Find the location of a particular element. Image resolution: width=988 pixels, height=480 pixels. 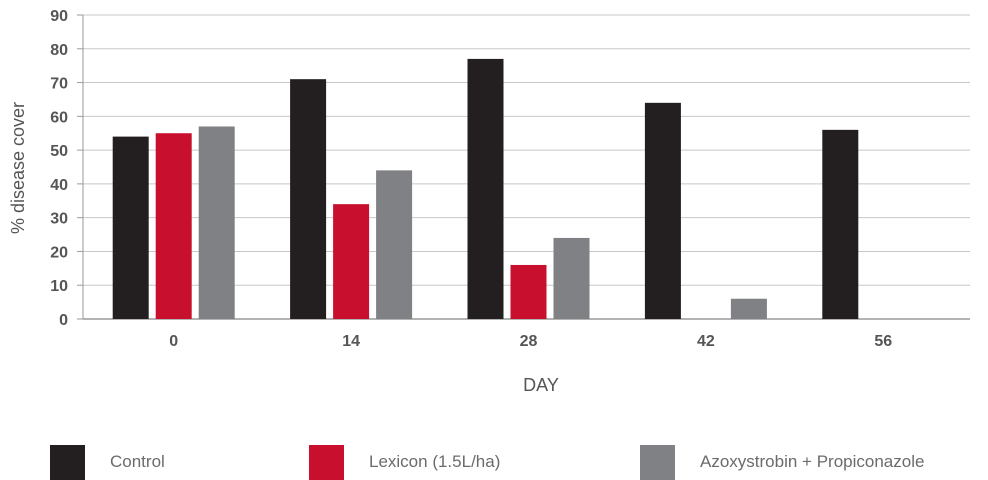

x-tick-label: 42 is located at coordinates (706, 341).